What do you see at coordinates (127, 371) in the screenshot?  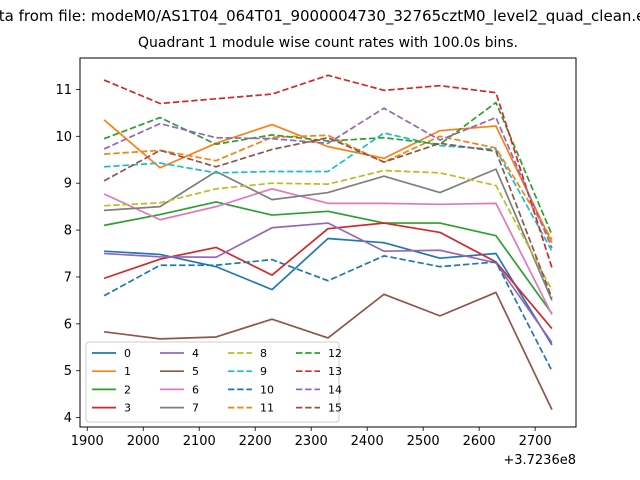 I see `legend-label: 1` at bounding box center [127, 371].